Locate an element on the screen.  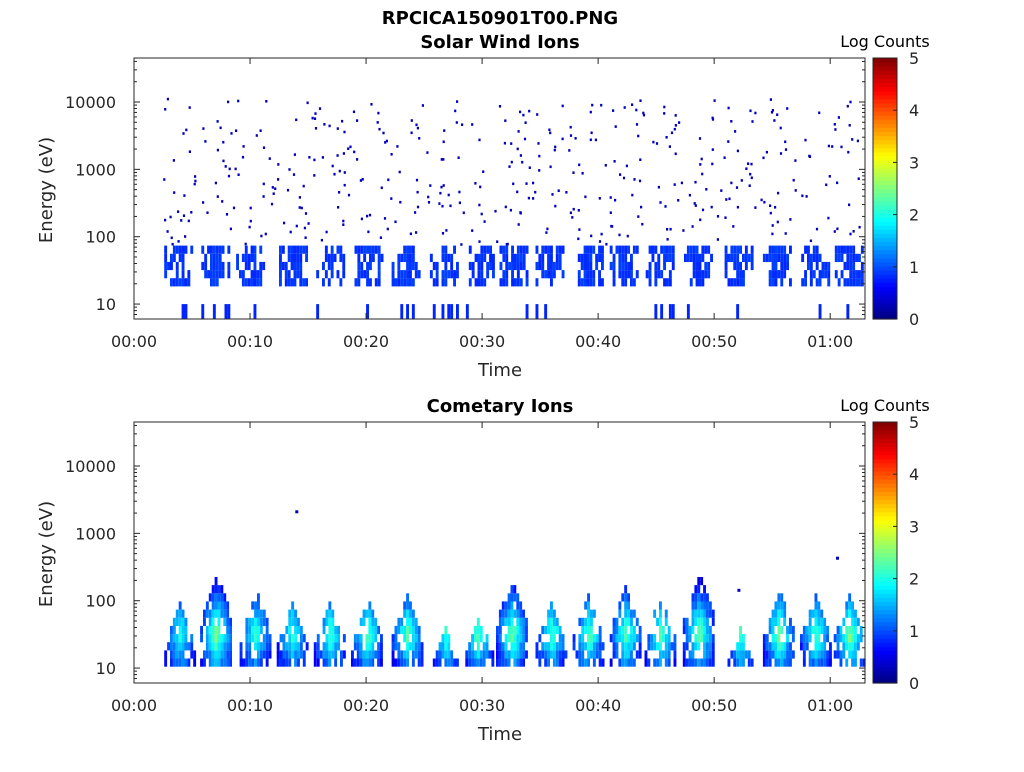
colorbar-tick-label: 5 is located at coordinates (914, 422).